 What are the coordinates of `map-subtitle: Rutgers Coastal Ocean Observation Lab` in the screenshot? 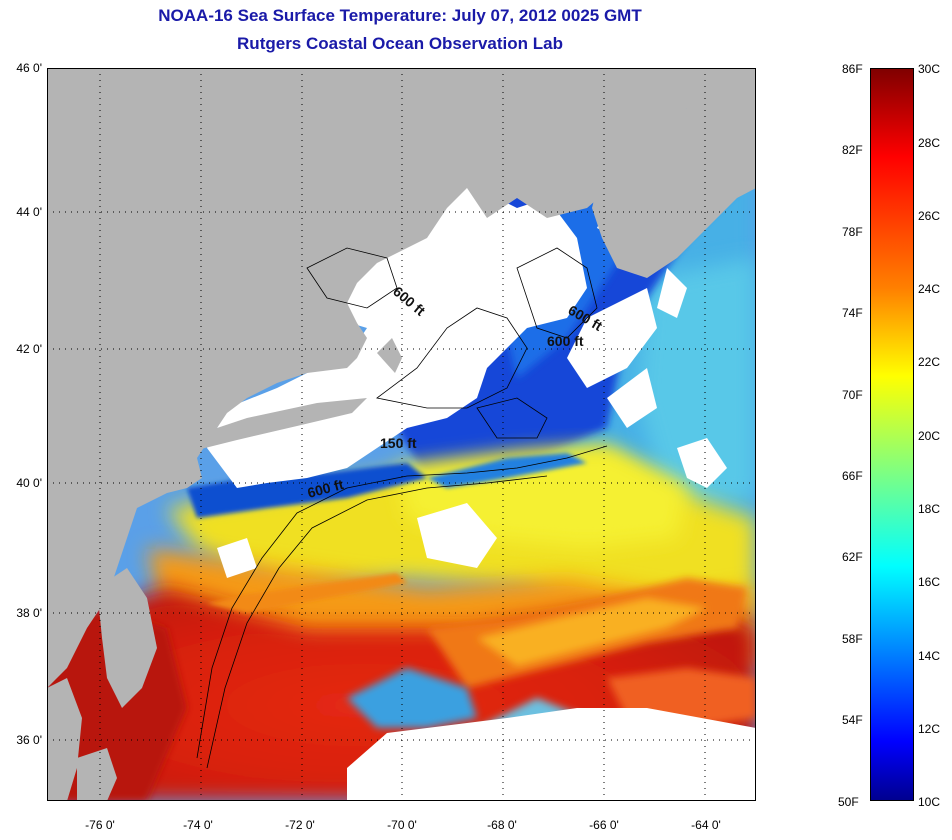 It's located at (400, 43).